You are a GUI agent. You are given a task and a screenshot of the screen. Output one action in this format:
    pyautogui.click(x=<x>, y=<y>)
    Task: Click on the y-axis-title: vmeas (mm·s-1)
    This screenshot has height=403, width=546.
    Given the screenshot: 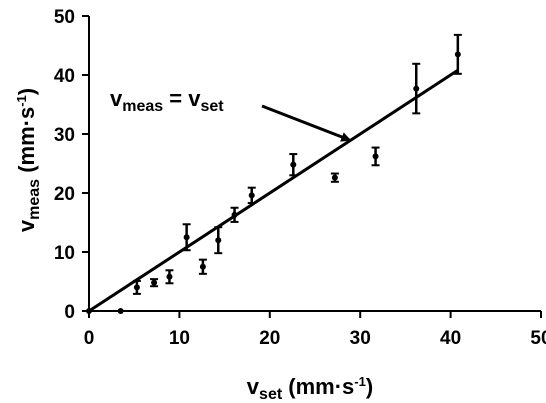 What is the action you would take?
    pyautogui.click(x=28, y=160)
    